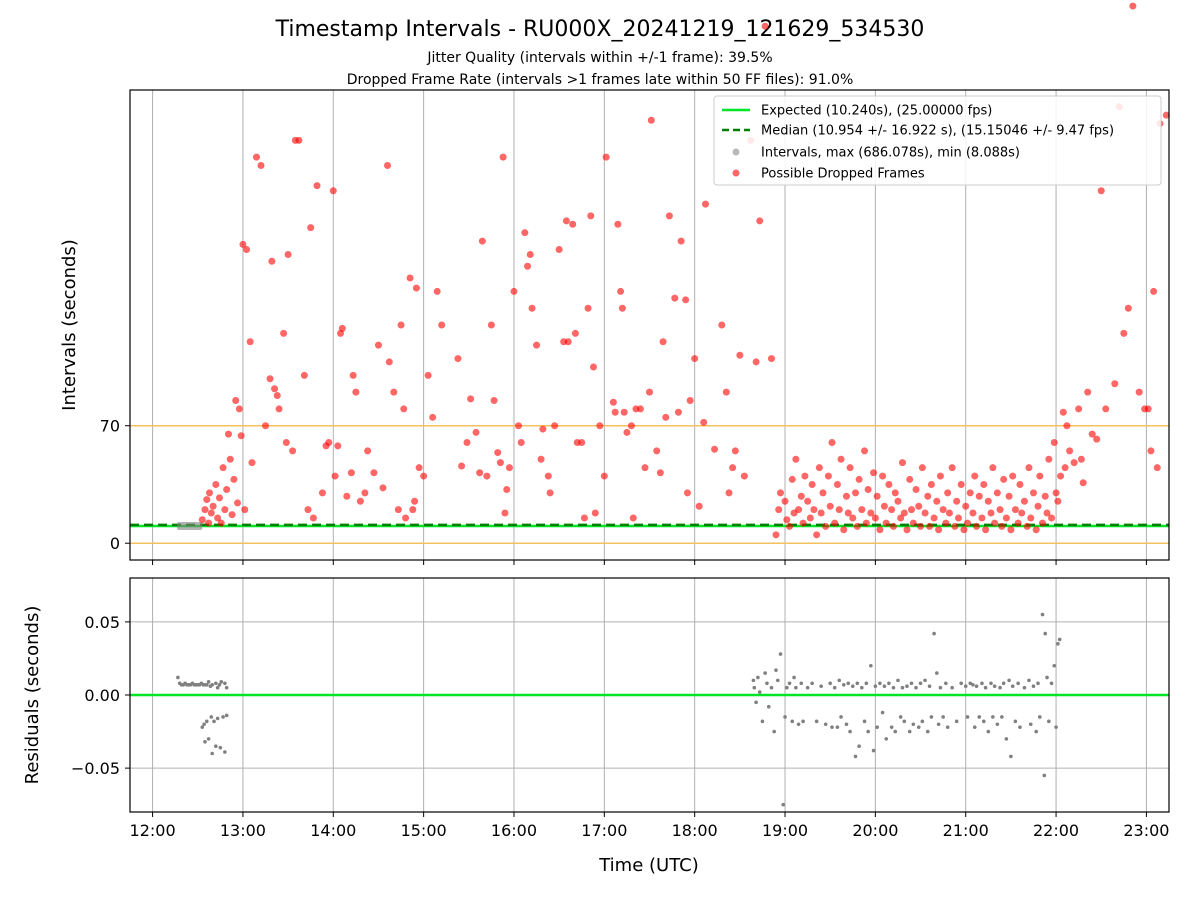 This screenshot has width=1200, height=904. Describe the element at coordinates (695, 830) in the screenshot. I see `x-tick-label: 18:00` at that location.